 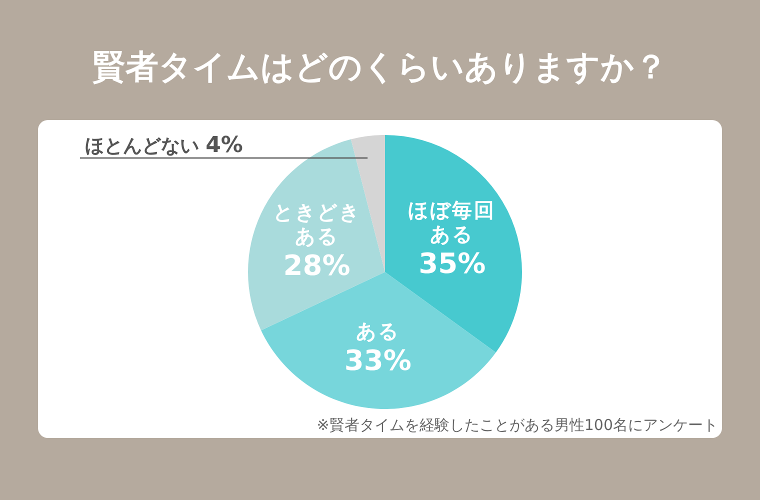 I want to click on annotation: ※賢者タイムを経験したことがある男性100名にアンケート, so click(x=517, y=425).